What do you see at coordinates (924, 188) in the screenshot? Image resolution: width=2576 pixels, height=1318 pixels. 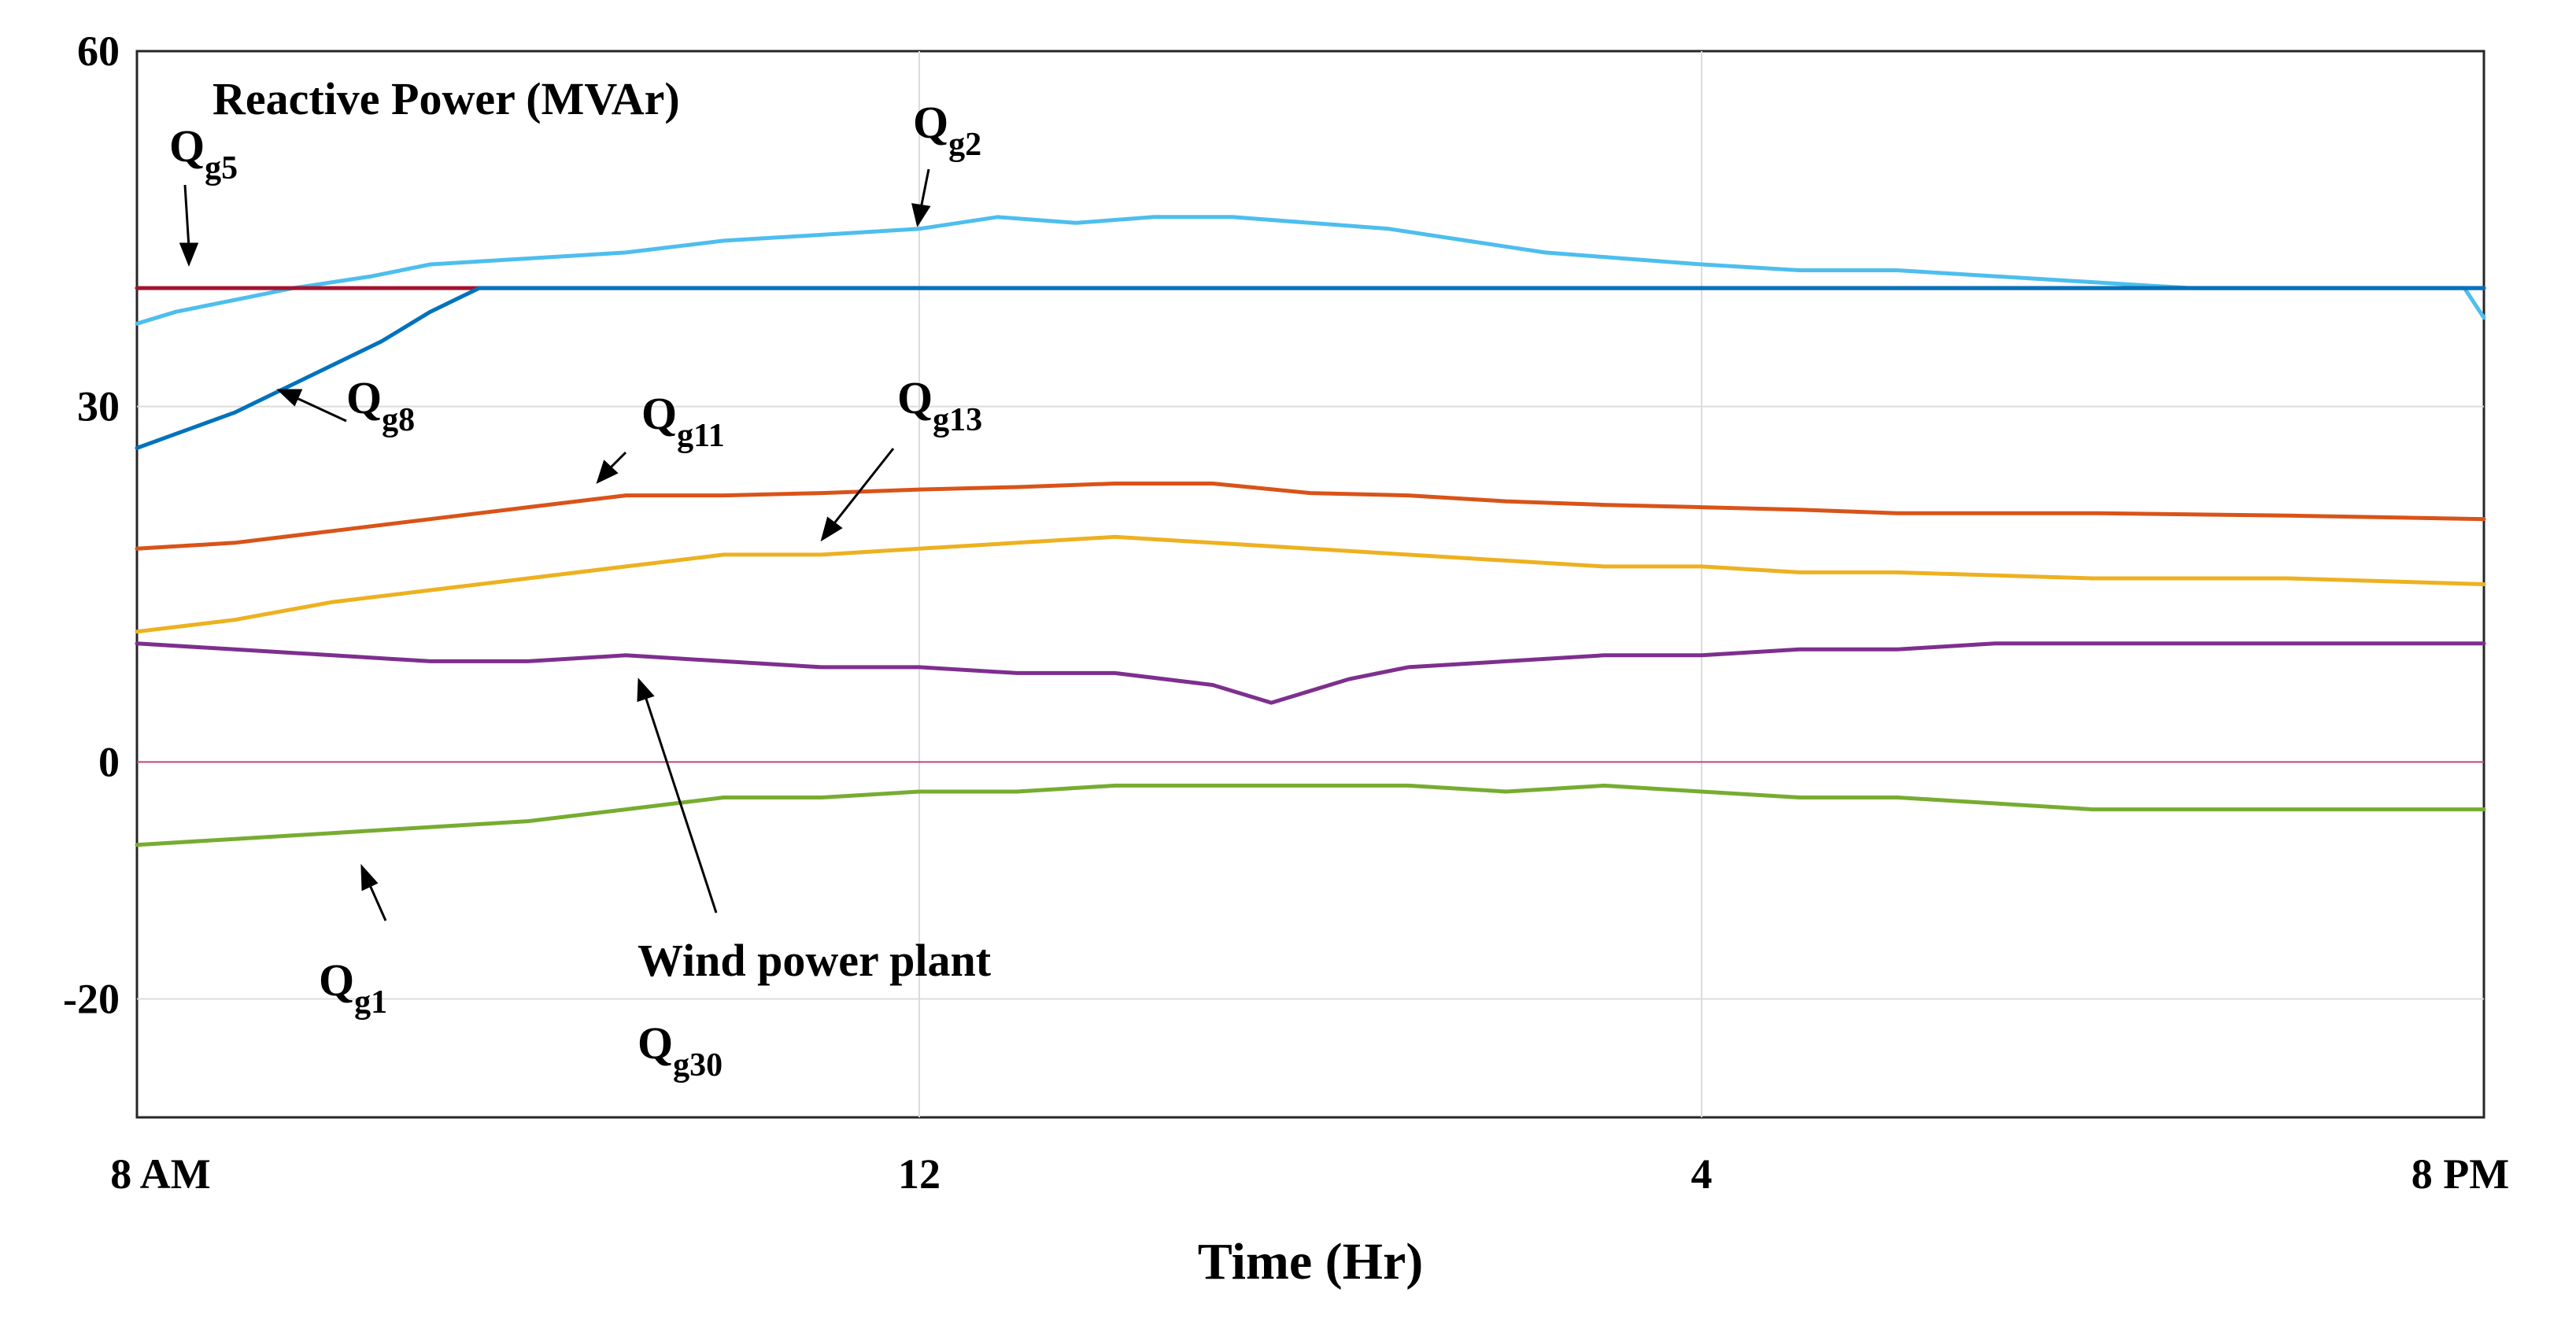 I see `arrow-qg2` at bounding box center [924, 188].